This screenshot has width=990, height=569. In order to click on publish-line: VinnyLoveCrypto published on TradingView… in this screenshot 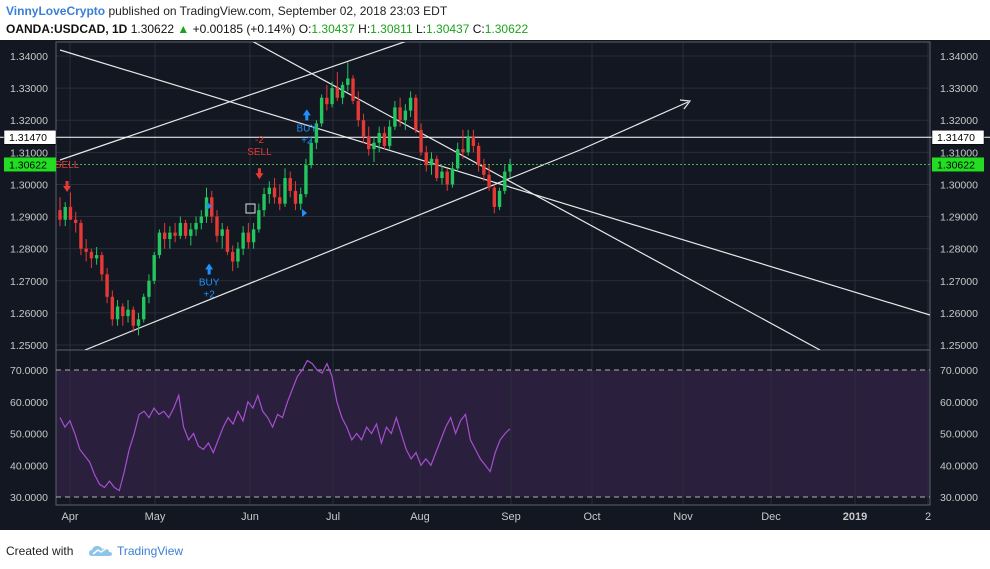, I will do `click(226, 11)`.